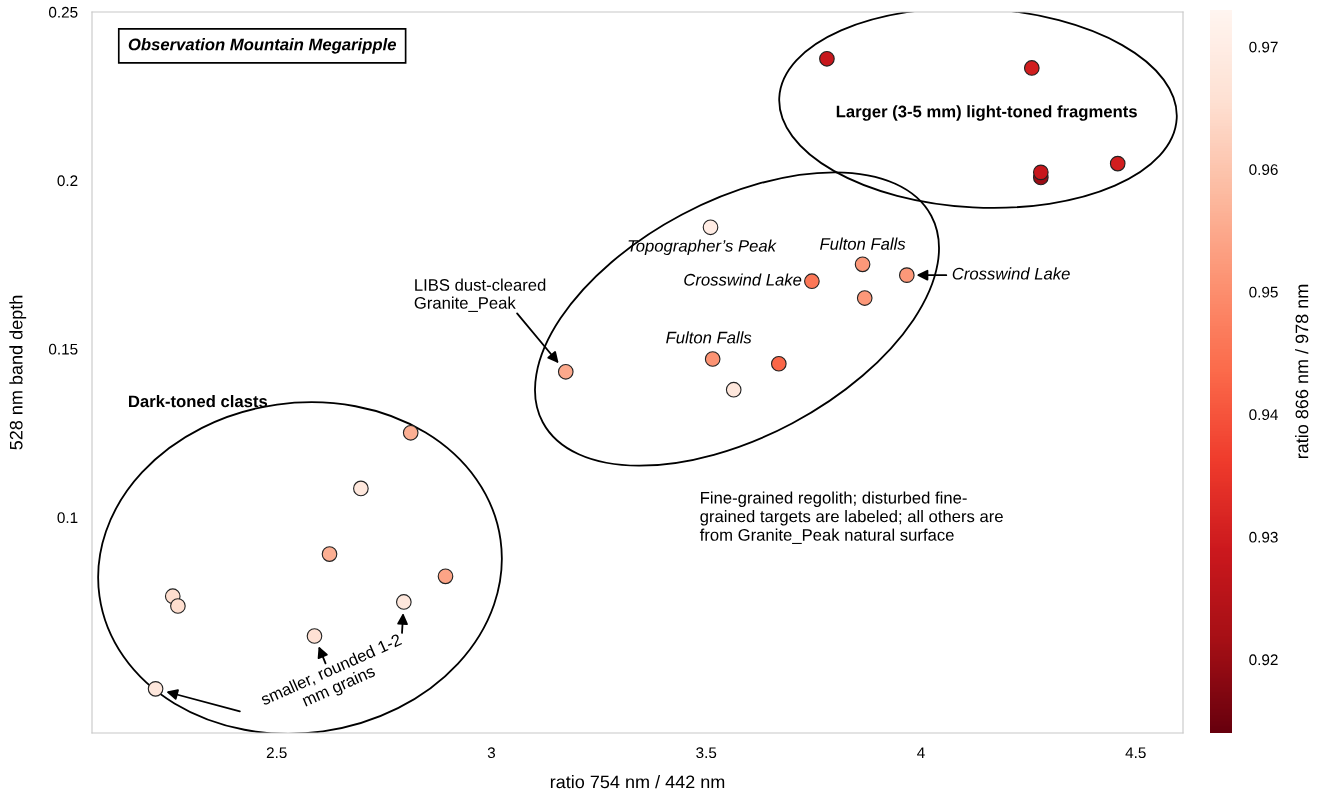 The height and width of the screenshot is (795, 1333). What do you see at coordinates (63, 349) in the screenshot?
I see `y-tick-label: 0.15` at bounding box center [63, 349].